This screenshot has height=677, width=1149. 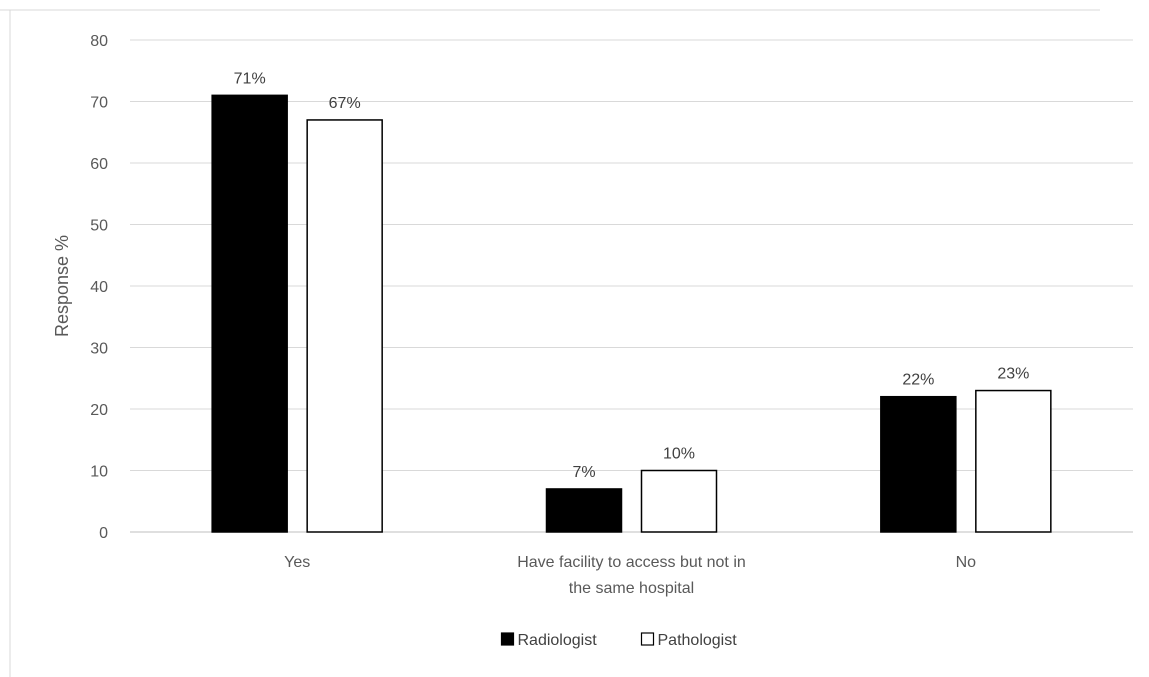 What do you see at coordinates (99, 164) in the screenshot?
I see `y-tick-label: 60` at bounding box center [99, 164].